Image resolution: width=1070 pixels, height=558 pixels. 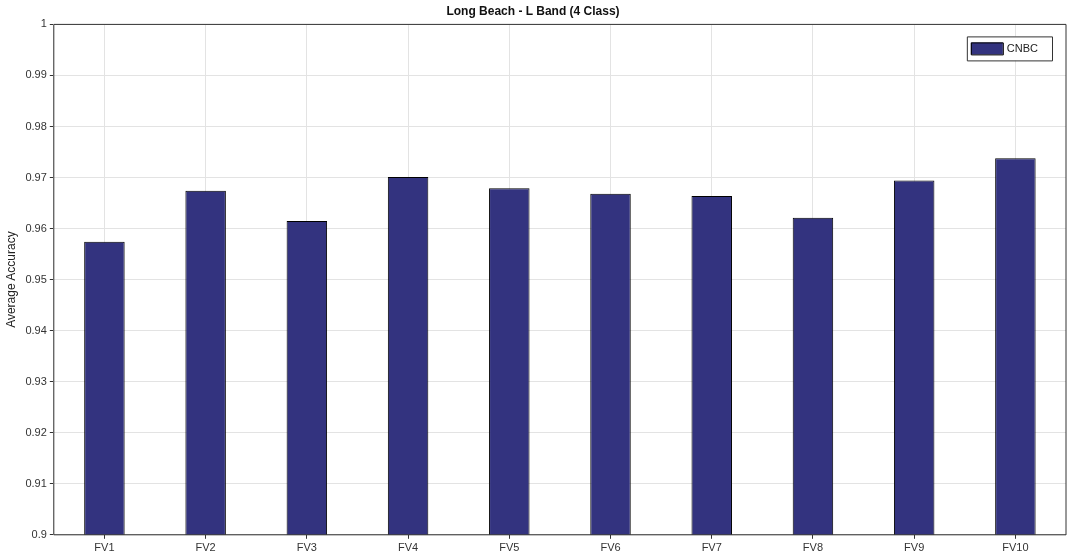 I want to click on y-tick-label: 0.98, so click(x=36, y=125).